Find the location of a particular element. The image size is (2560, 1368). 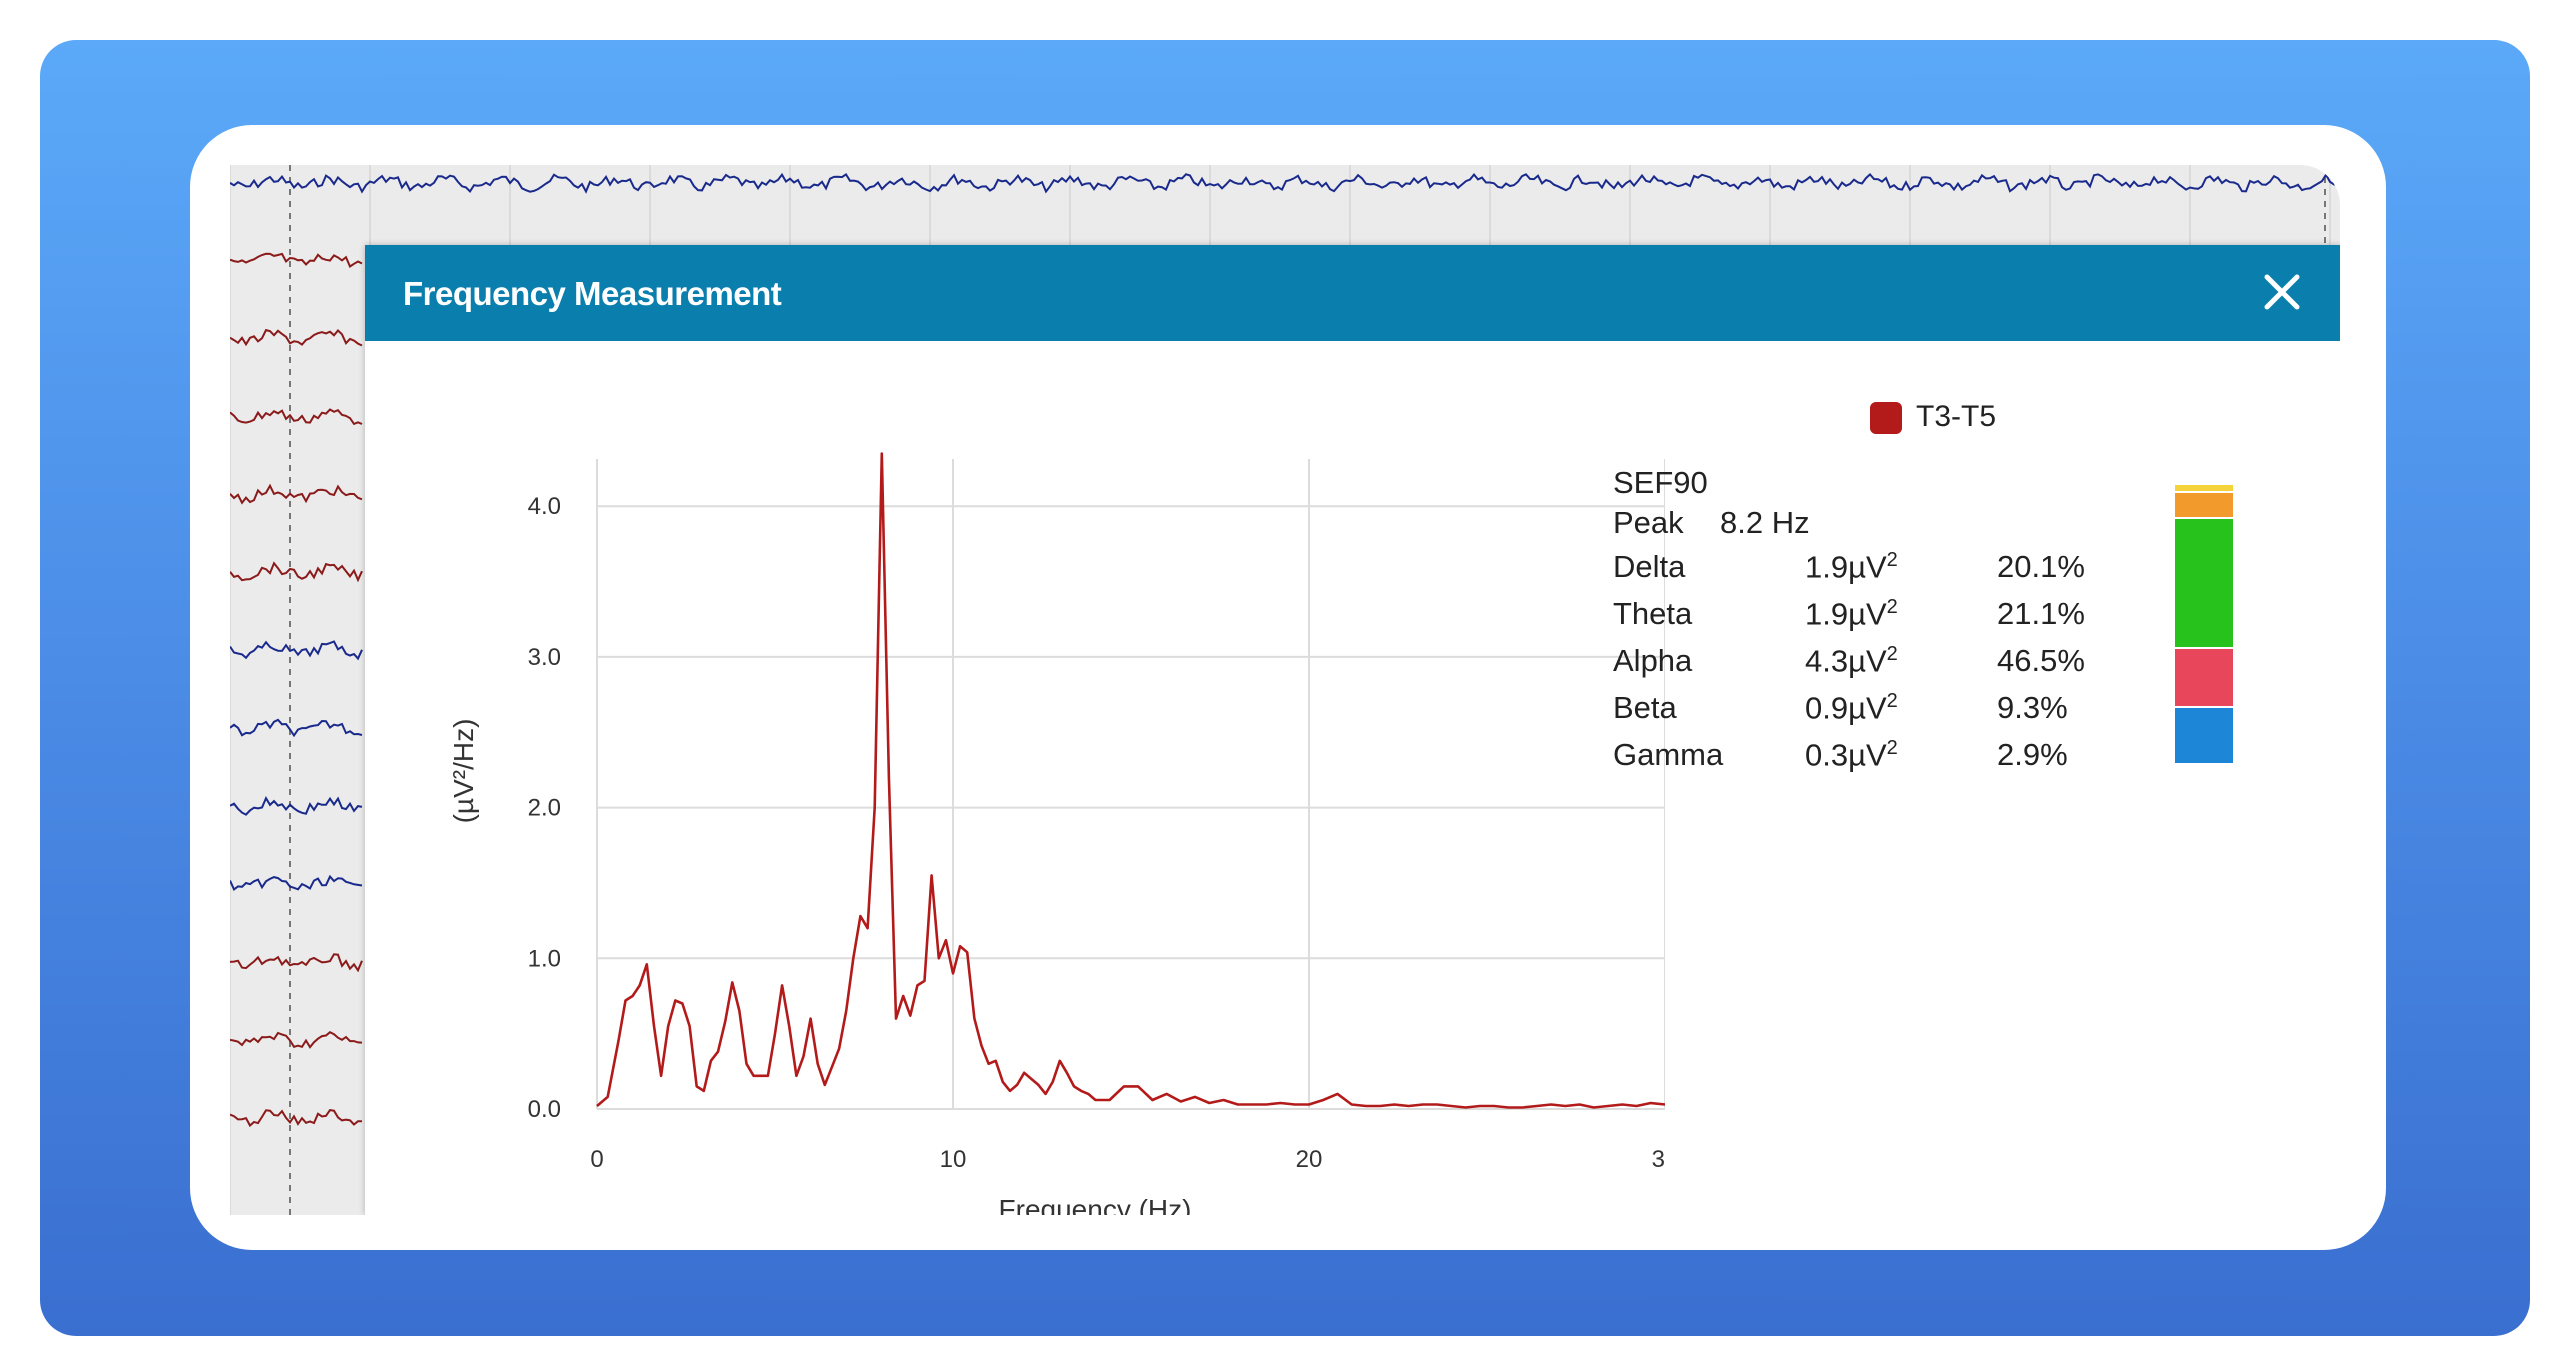

band-percent: 20.1% is located at coordinates (2041, 566).